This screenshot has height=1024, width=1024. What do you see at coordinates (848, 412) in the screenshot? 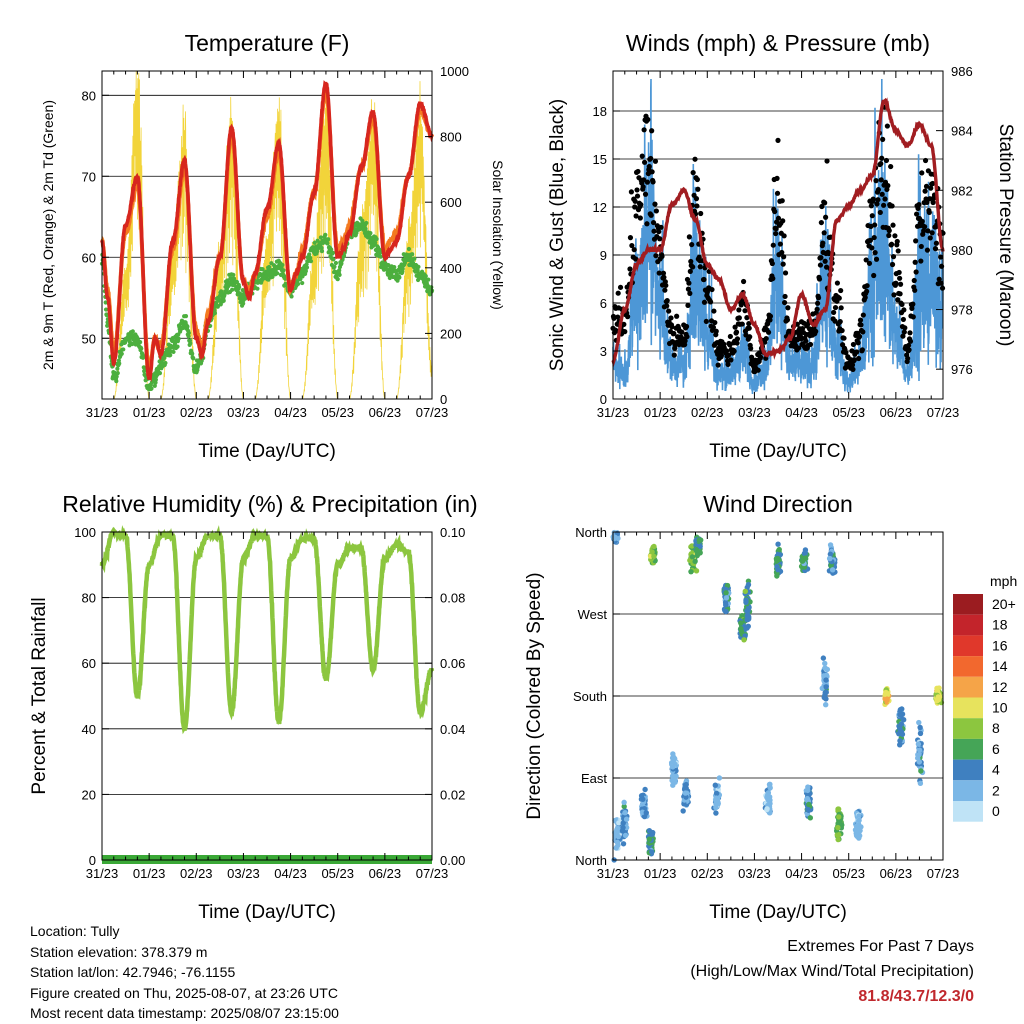
I see `x-tick-label: 05/23` at bounding box center [848, 412].